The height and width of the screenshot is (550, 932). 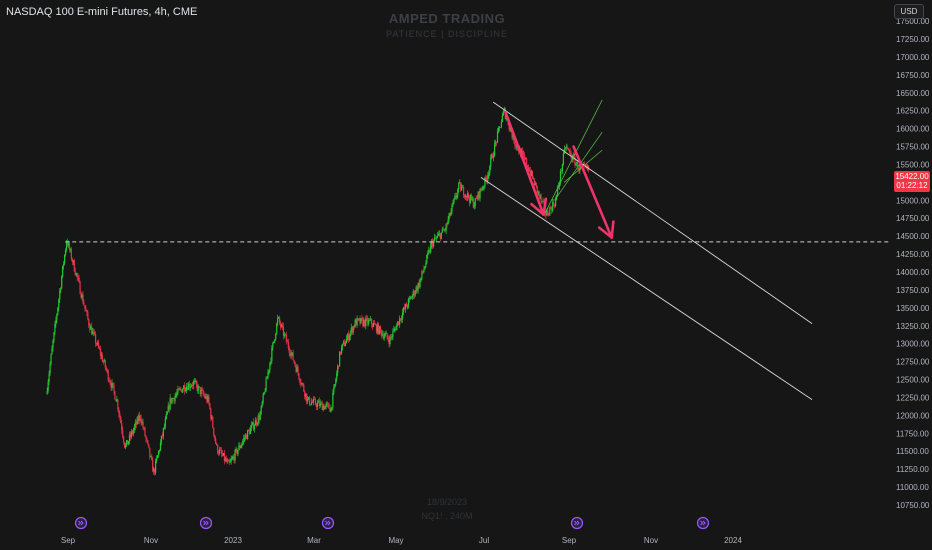 What do you see at coordinates (447, 18) in the screenshot?
I see `watermark-title: AMPED TRADING` at bounding box center [447, 18].